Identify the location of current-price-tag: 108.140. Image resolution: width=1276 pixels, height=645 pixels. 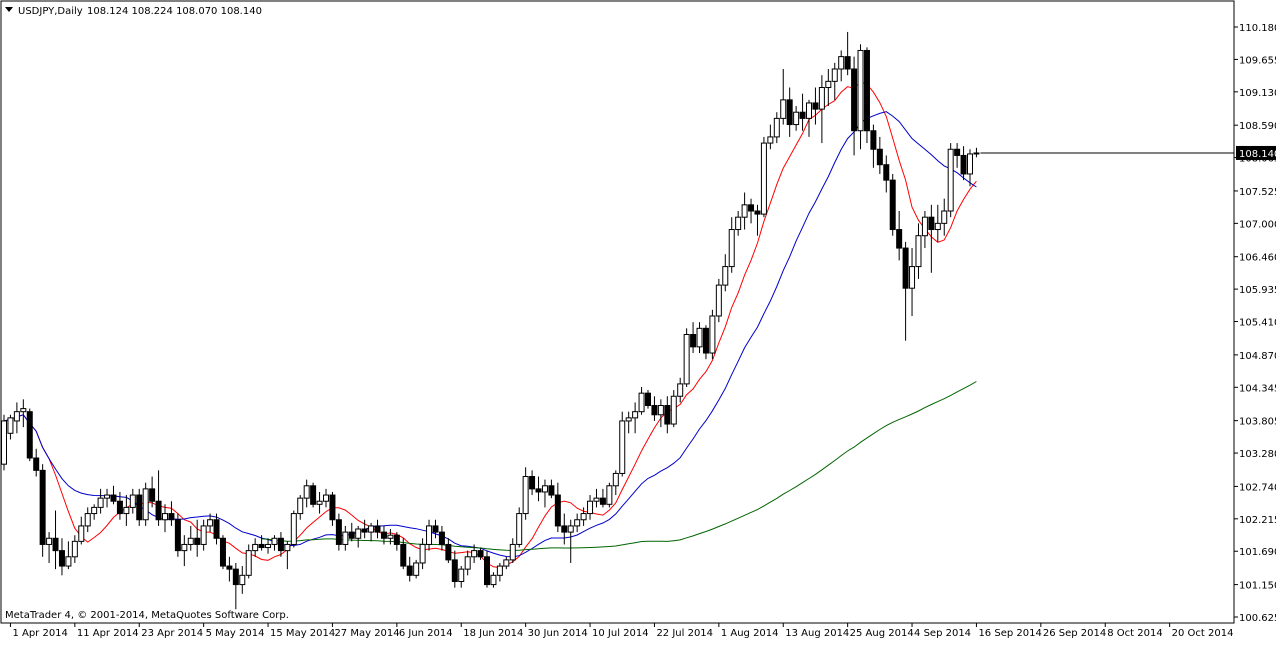
(1128, 152).